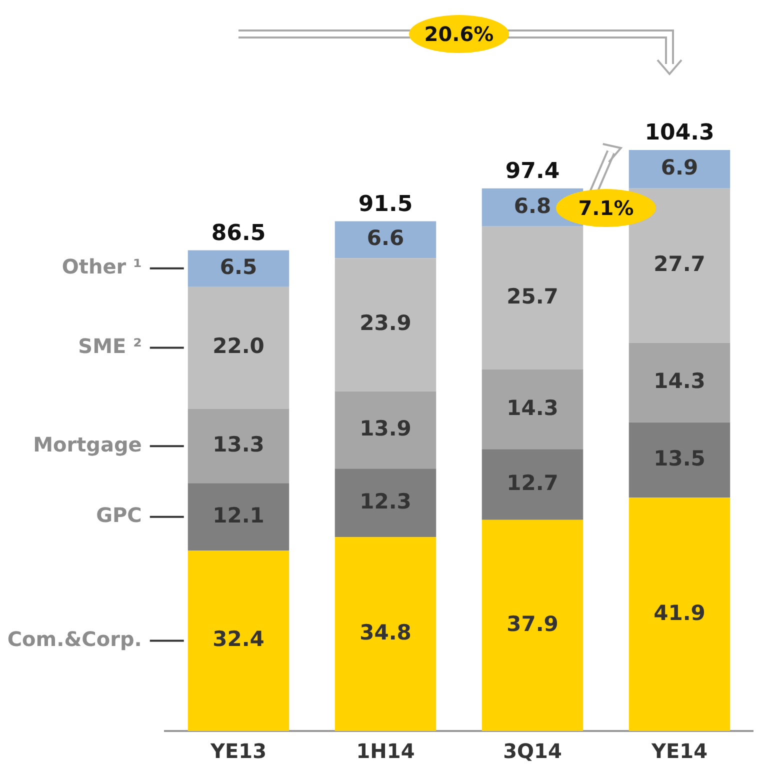 The image size is (773, 781). I want to click on data-label: 37.9, so click(532, 624).